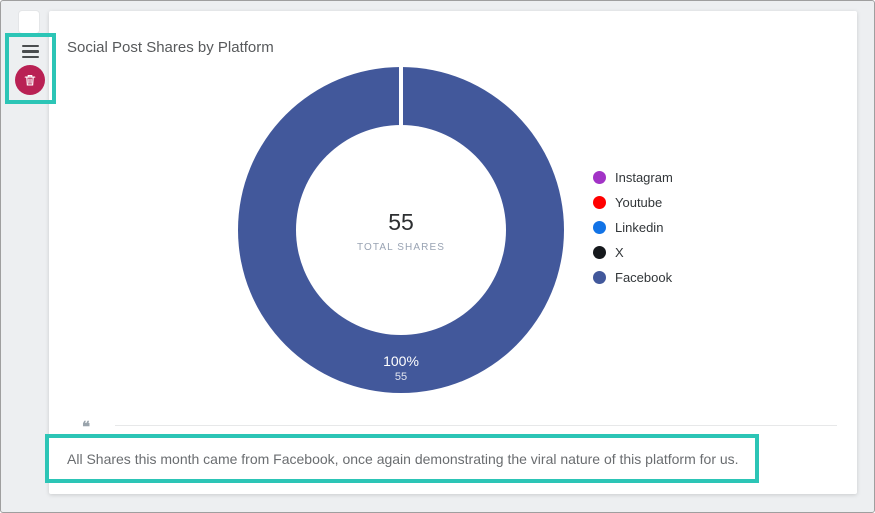 The width and height of the screenshot is (875, 513). What do you see at coordinates (29, 22) in the screenshot?
I see `widget-drag-handle` at bounding box center [29, 22].